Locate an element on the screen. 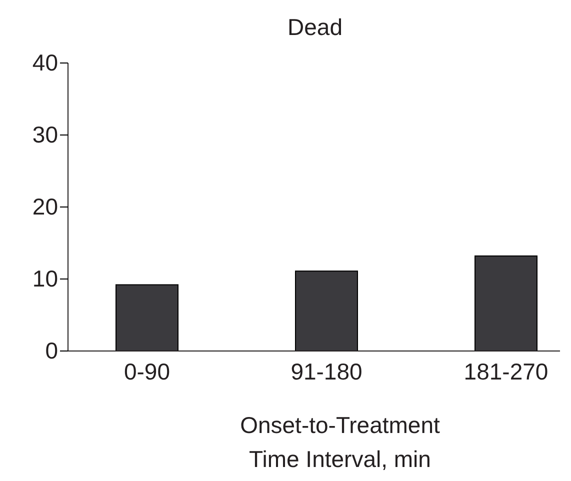 The height and width of the screenshot is (481, 571). x-tick-label: 0-90 is located at coordinates (147, 371).